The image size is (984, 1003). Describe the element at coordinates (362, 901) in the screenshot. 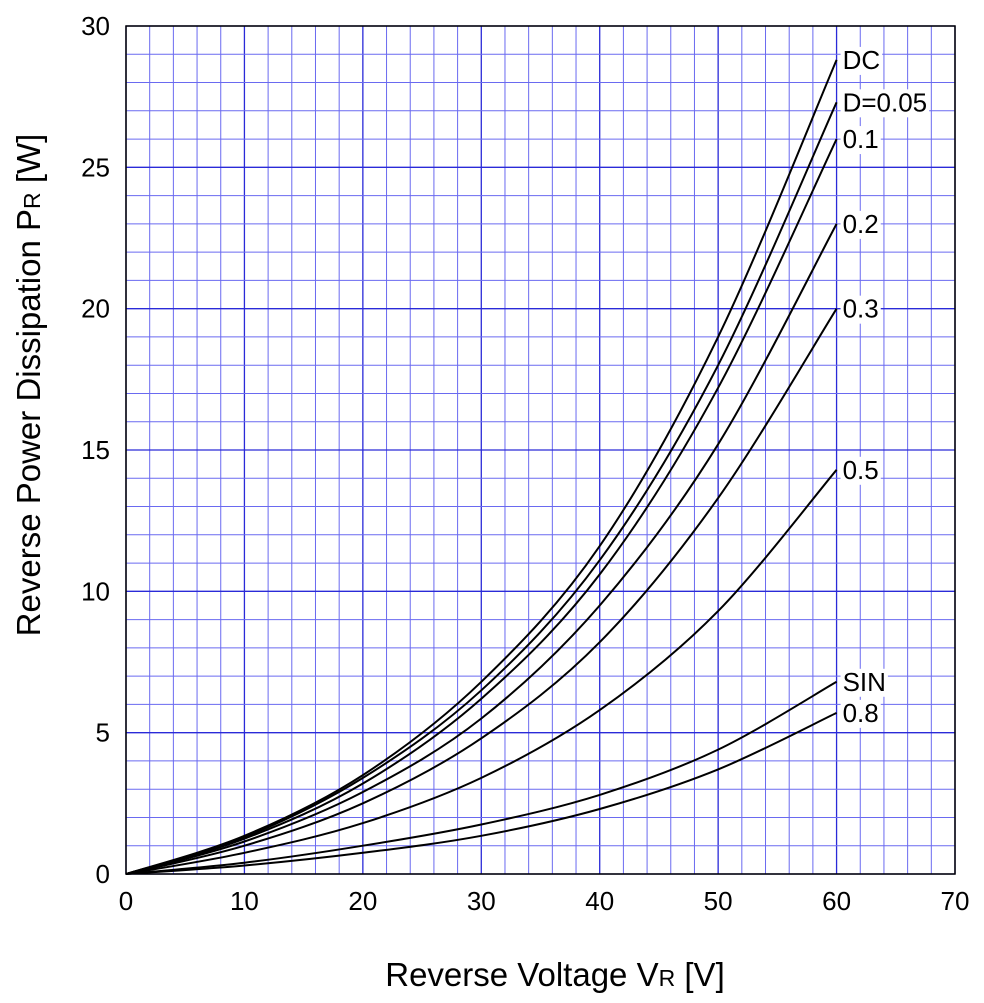

I see `x-tick-label: 20` at that location.